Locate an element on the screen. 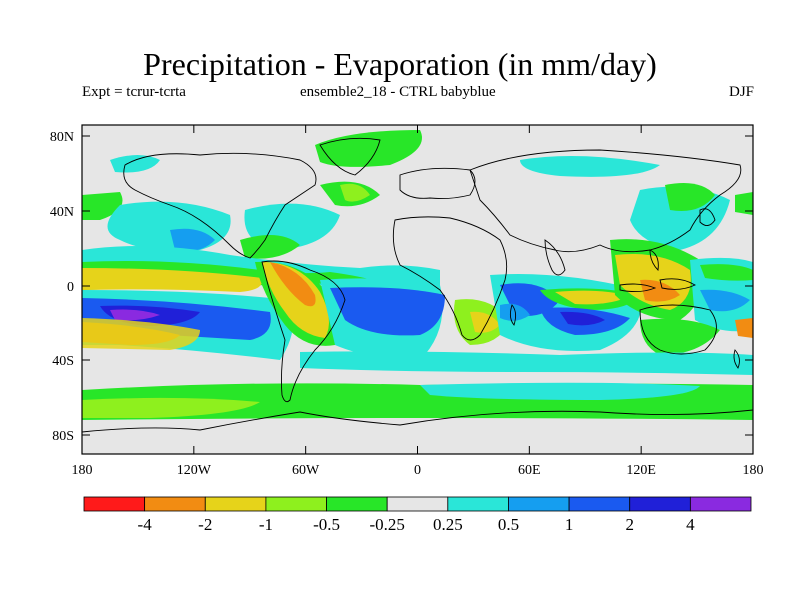 This screenshot has width=800, height=600. colorbar-label: 0.5 is located at coordinates (508, 524).